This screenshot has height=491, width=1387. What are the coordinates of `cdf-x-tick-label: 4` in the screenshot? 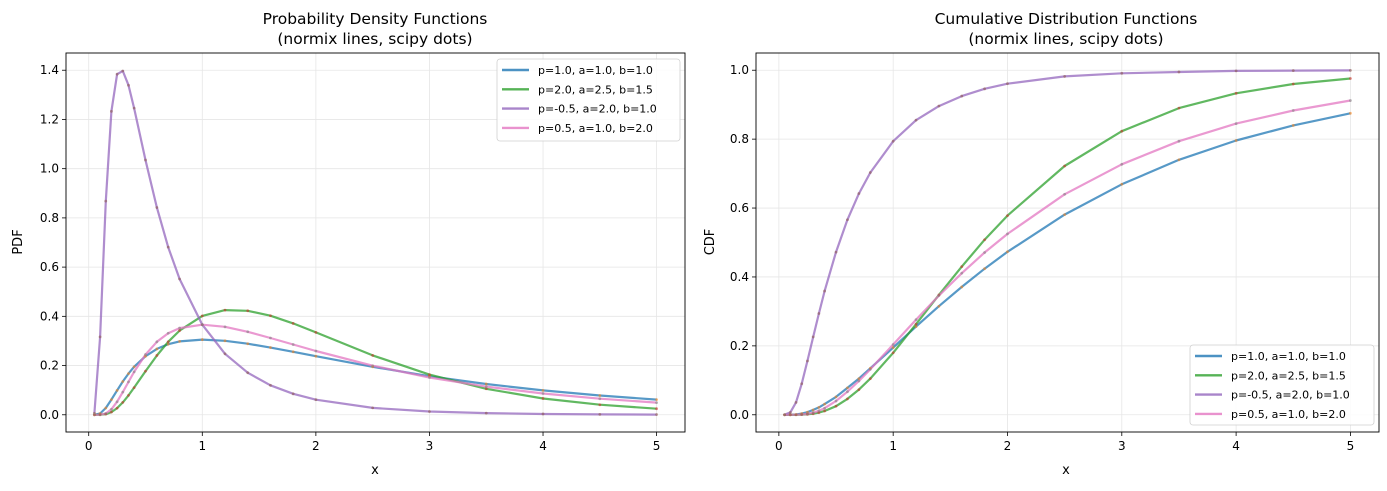 It's located at (1236, 446).